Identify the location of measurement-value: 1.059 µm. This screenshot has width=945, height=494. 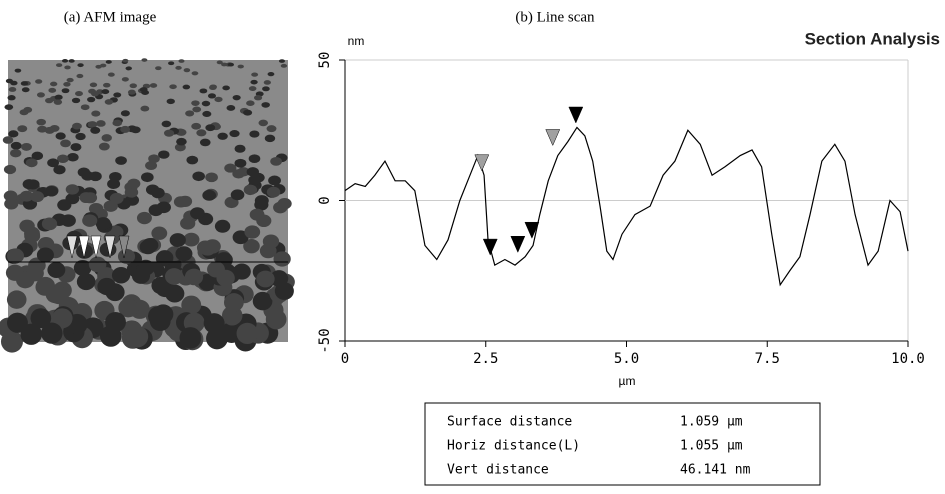
(711, 422).